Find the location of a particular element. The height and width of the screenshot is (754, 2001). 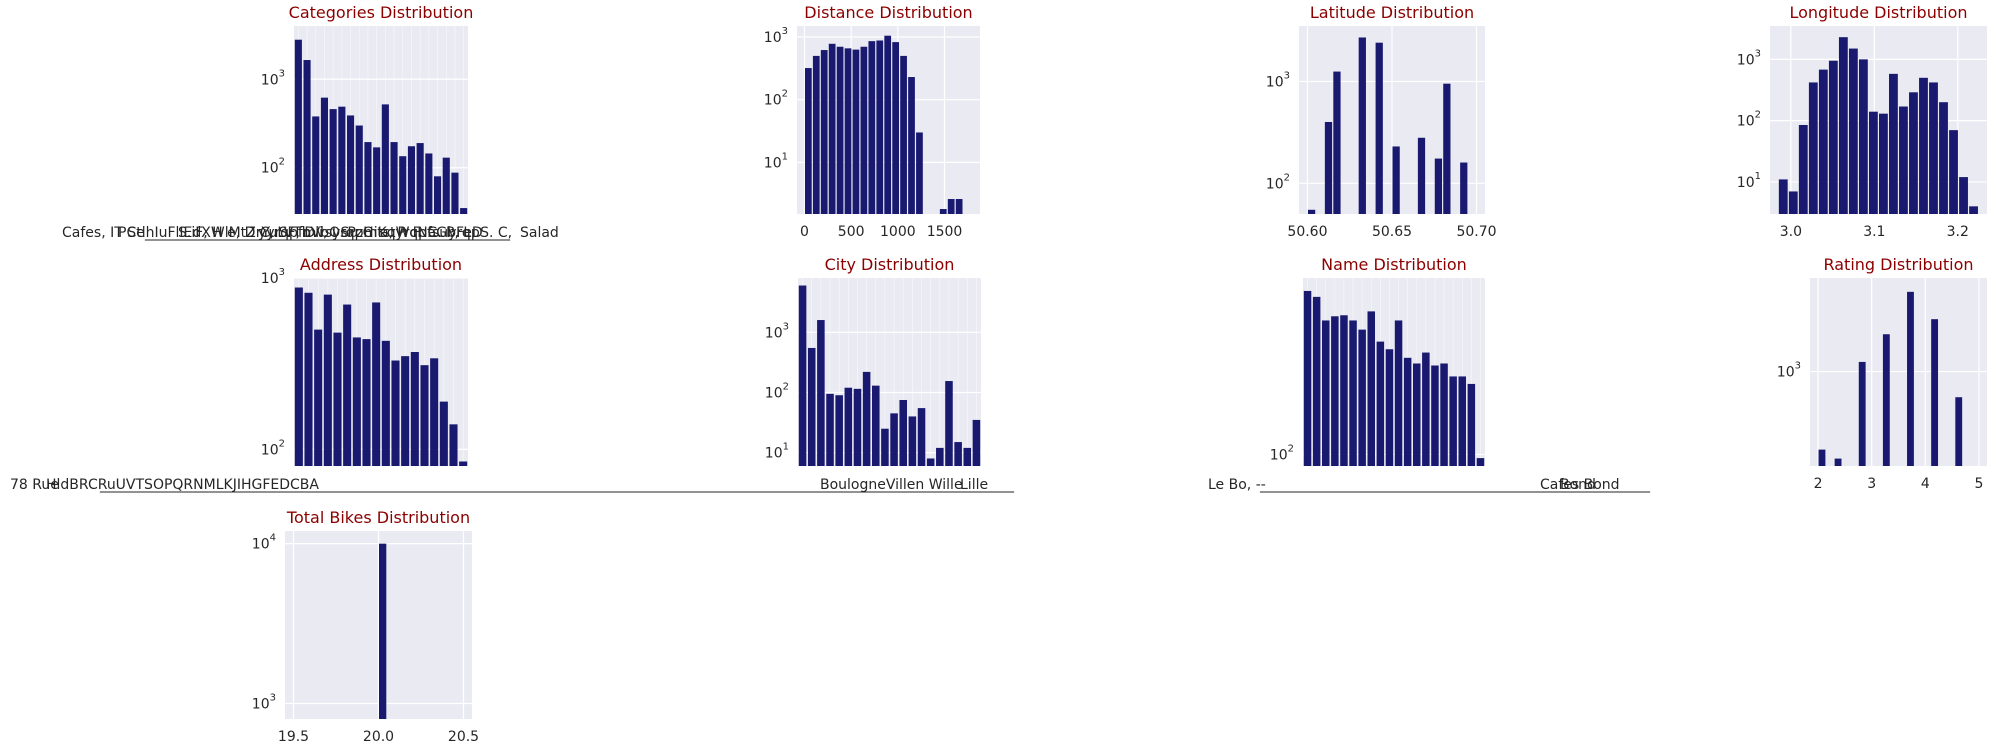

x-tick-label: 50.65 is located at coordinates (1392, 232).